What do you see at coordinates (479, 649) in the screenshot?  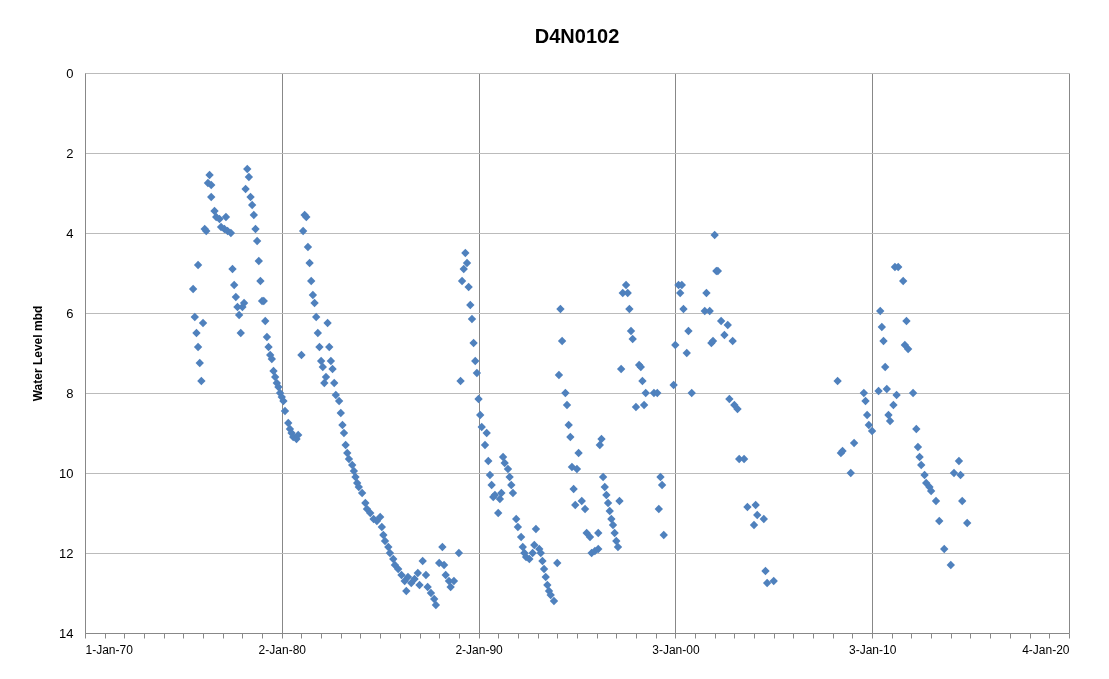 I see `x-tick-label: 2-Jan-90` at bounding box center [479, 649].